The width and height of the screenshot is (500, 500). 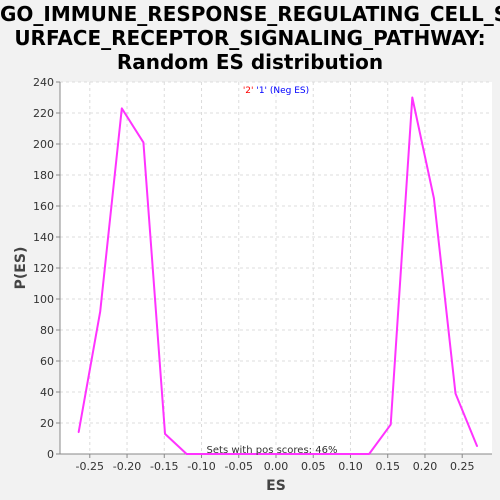 I want to click on chart-title-line-3: Random ES distribution, so click(x=250, y=62).